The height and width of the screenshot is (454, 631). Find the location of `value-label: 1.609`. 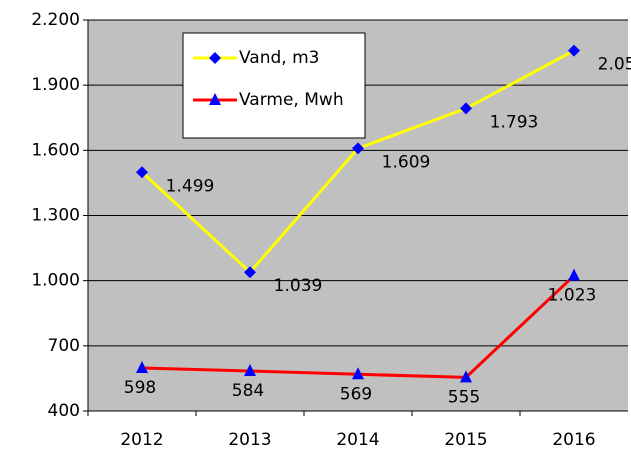

value-label: 1.609 is located at coordinates (406, 162).